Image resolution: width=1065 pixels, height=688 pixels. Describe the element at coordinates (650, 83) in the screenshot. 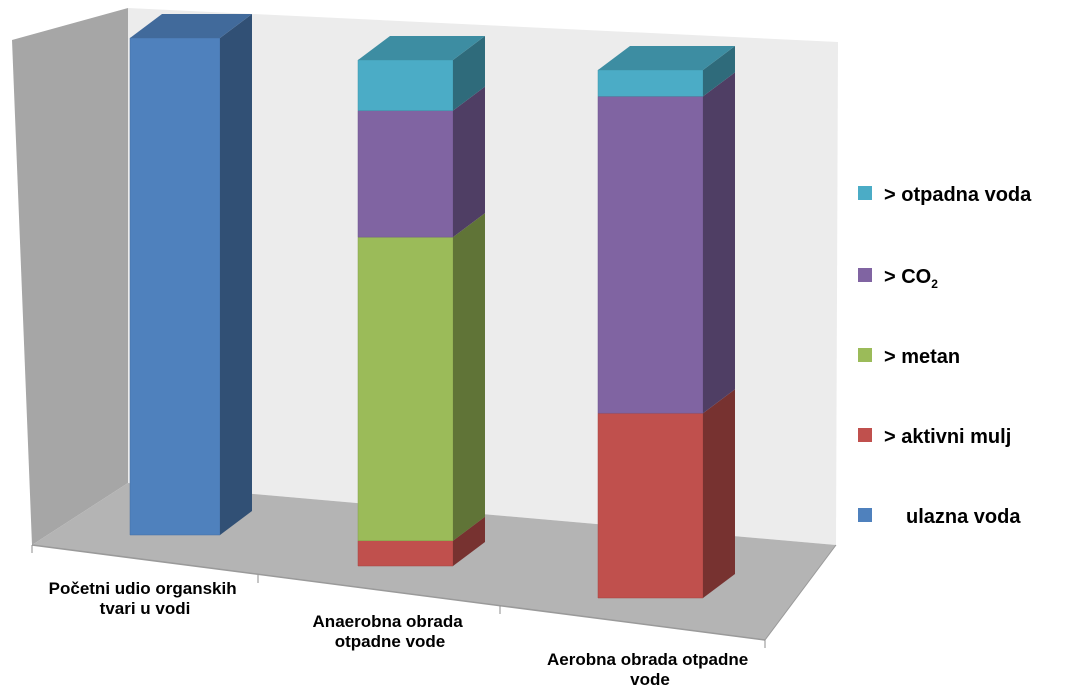

I see `bar-2-otpadna-voda-front` at that location.